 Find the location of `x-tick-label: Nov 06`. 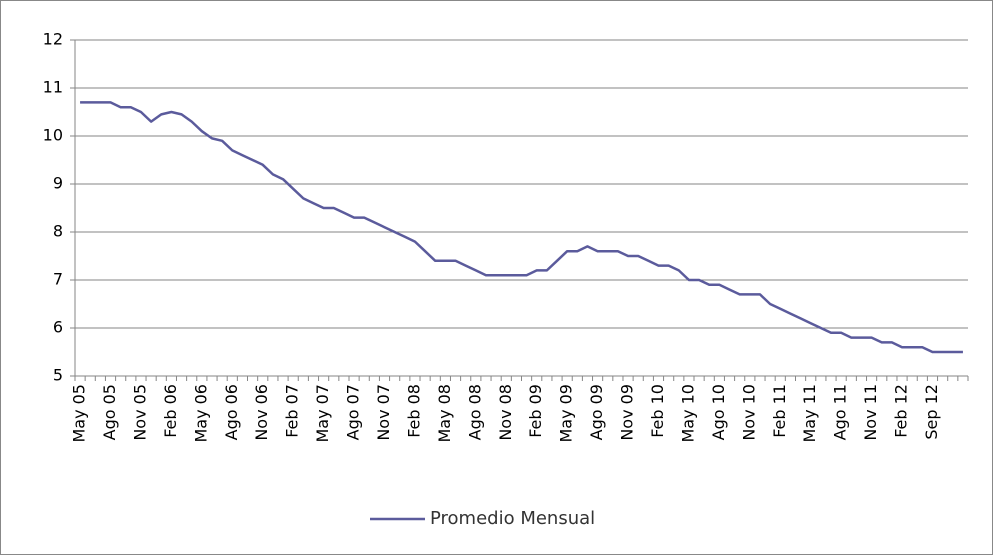

x-tick-label: Nov 06 is located at coordinates (261, 412).